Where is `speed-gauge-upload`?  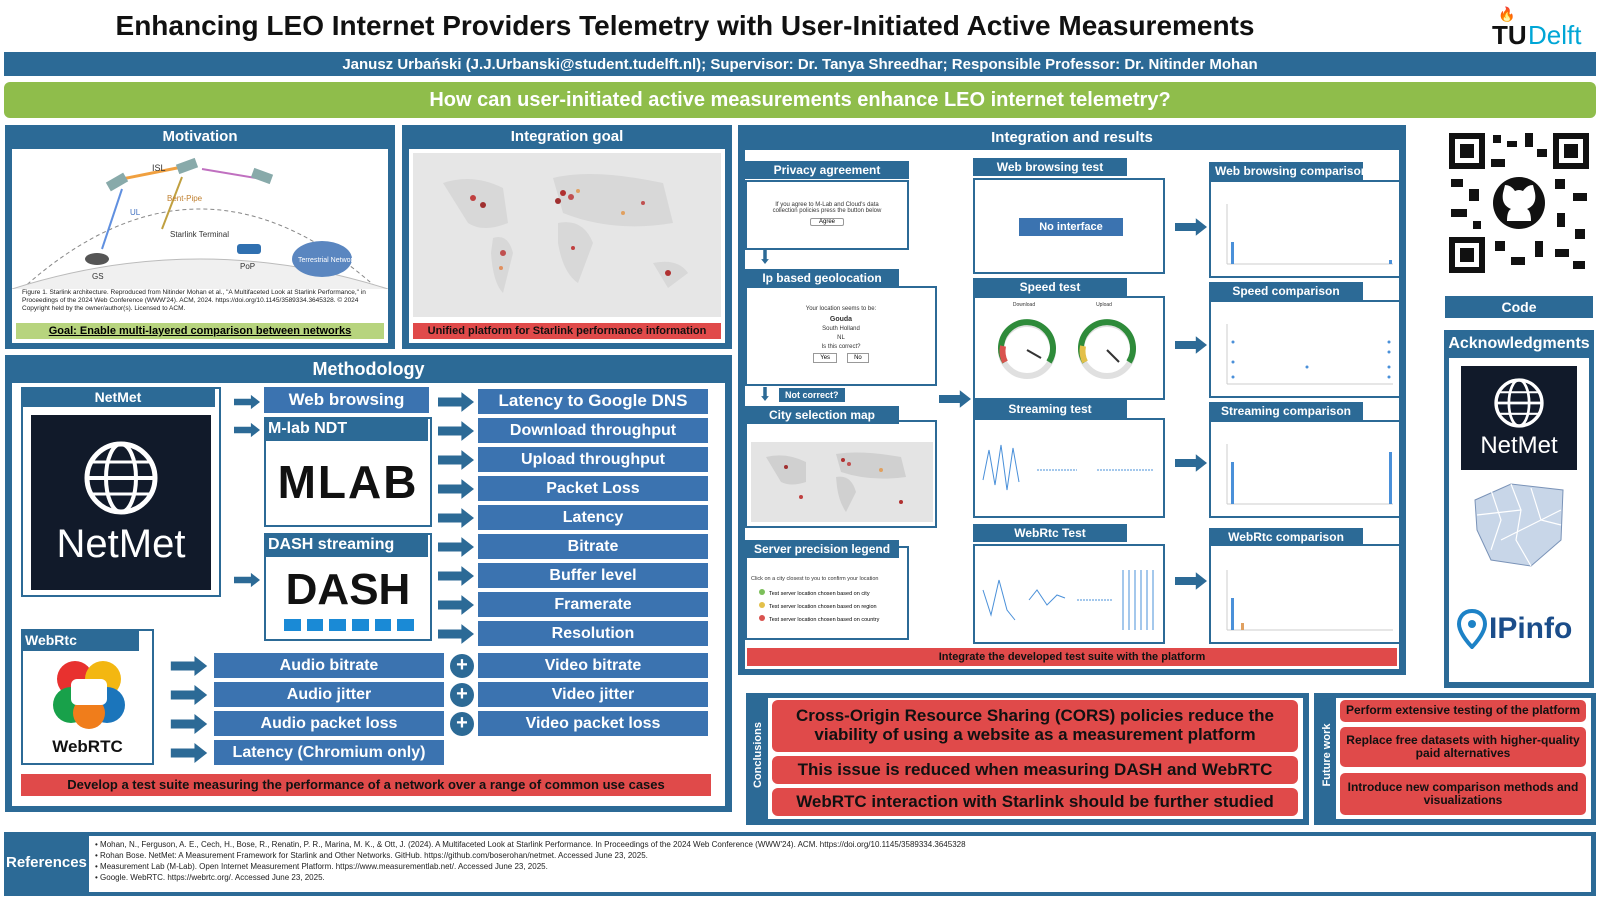
speed-gauge-upload is located at coordinates (1107, 349).